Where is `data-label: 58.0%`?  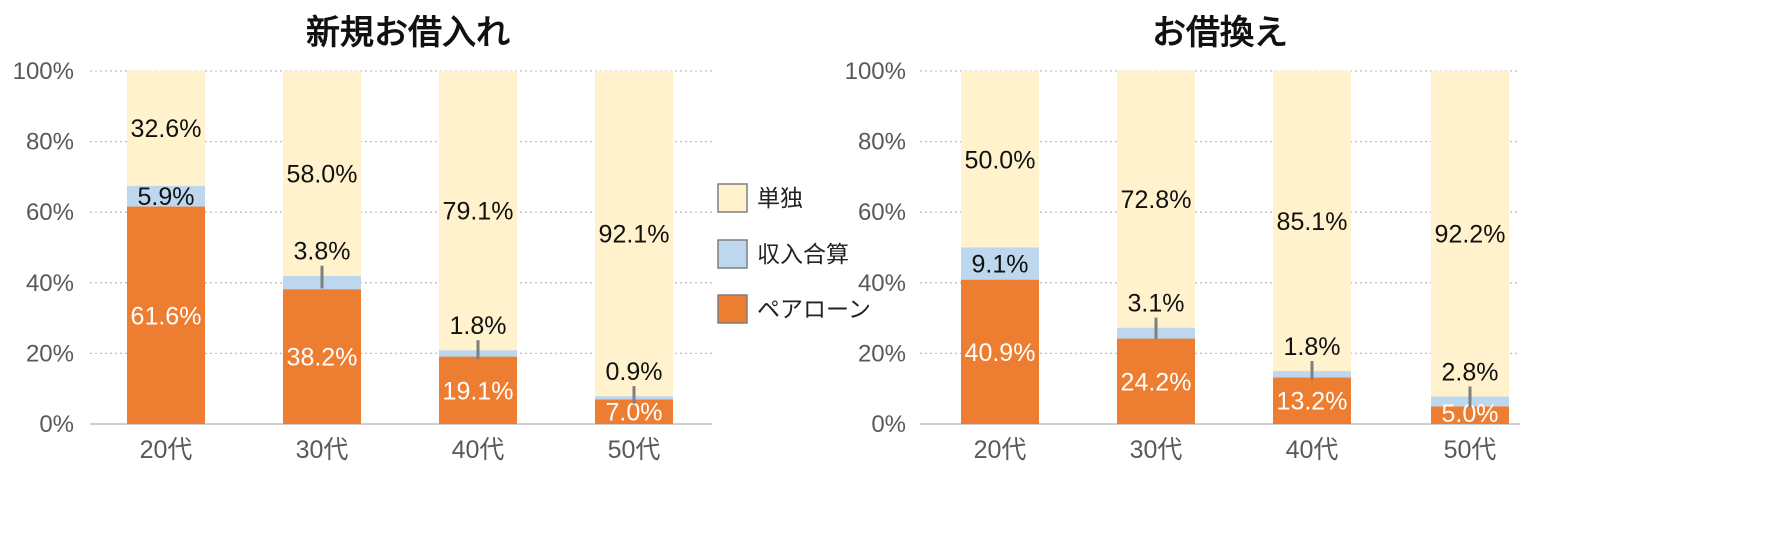 data-label: 58.0% is located at coordinates (322, 174).